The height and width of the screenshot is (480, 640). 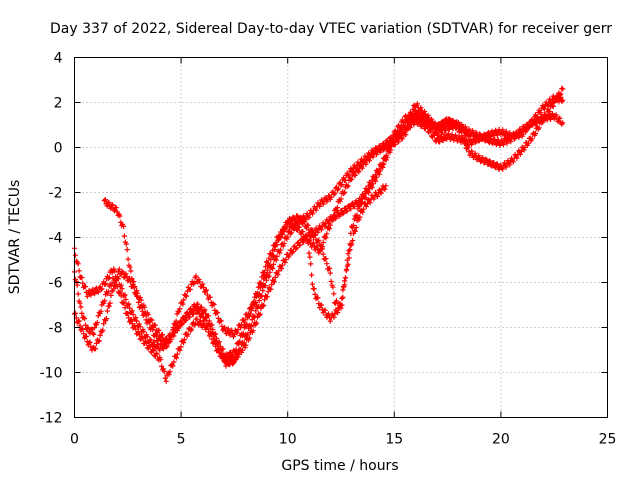 I want to click on y-tick-label: 2, so click(x=58, y=104).